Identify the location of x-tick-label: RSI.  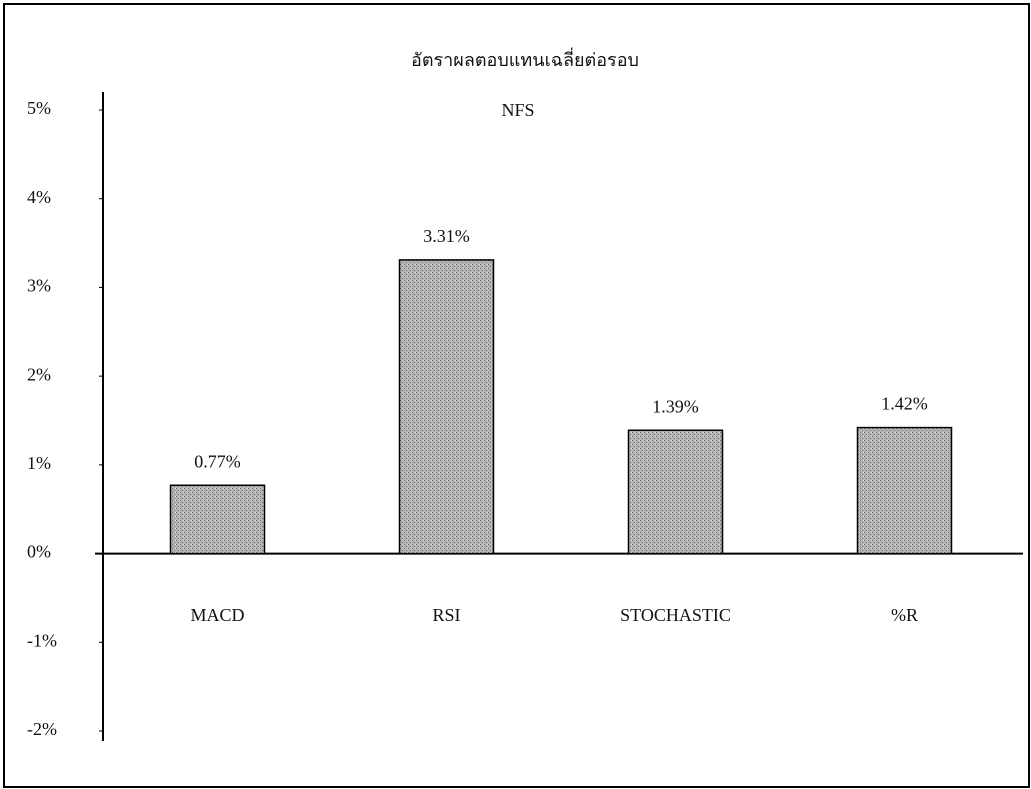
(446, 615).